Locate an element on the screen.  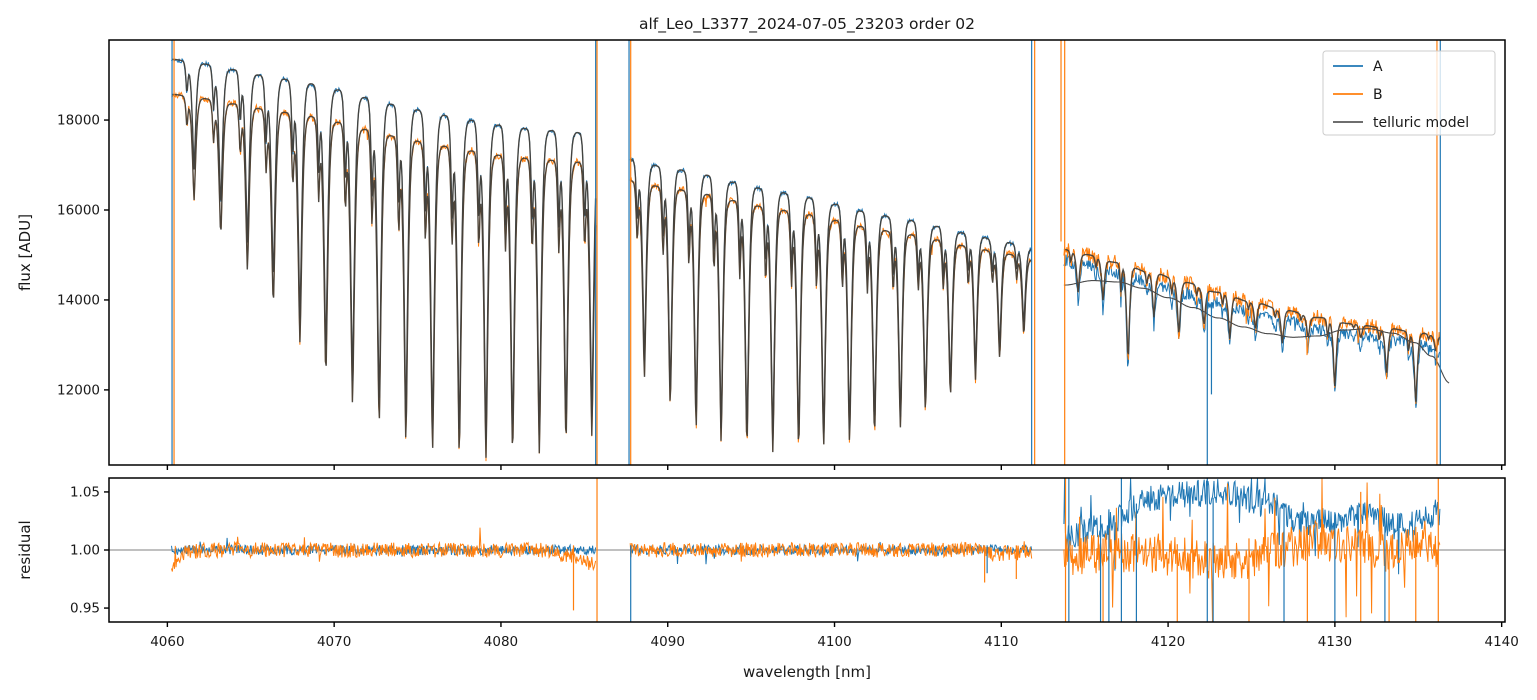
x-tick-label: 4100 is located at coordinates (834, 642).